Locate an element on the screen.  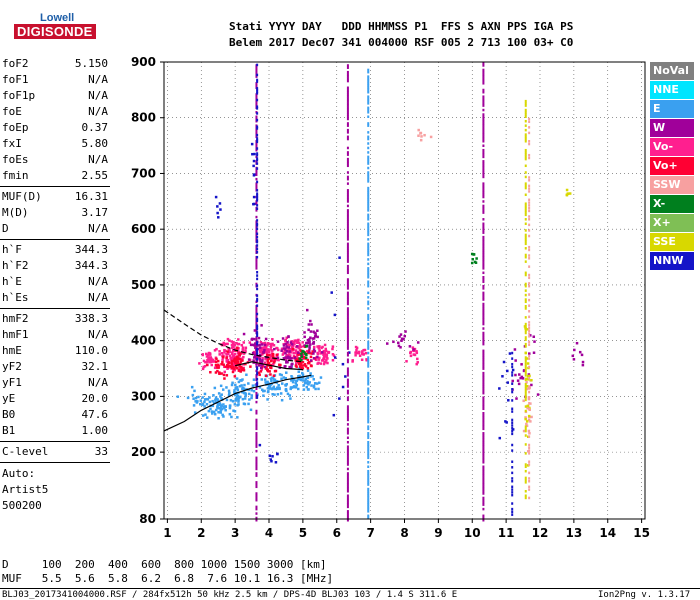
param-fmin: fmin 2.55 is located at coordinates (55, 176).